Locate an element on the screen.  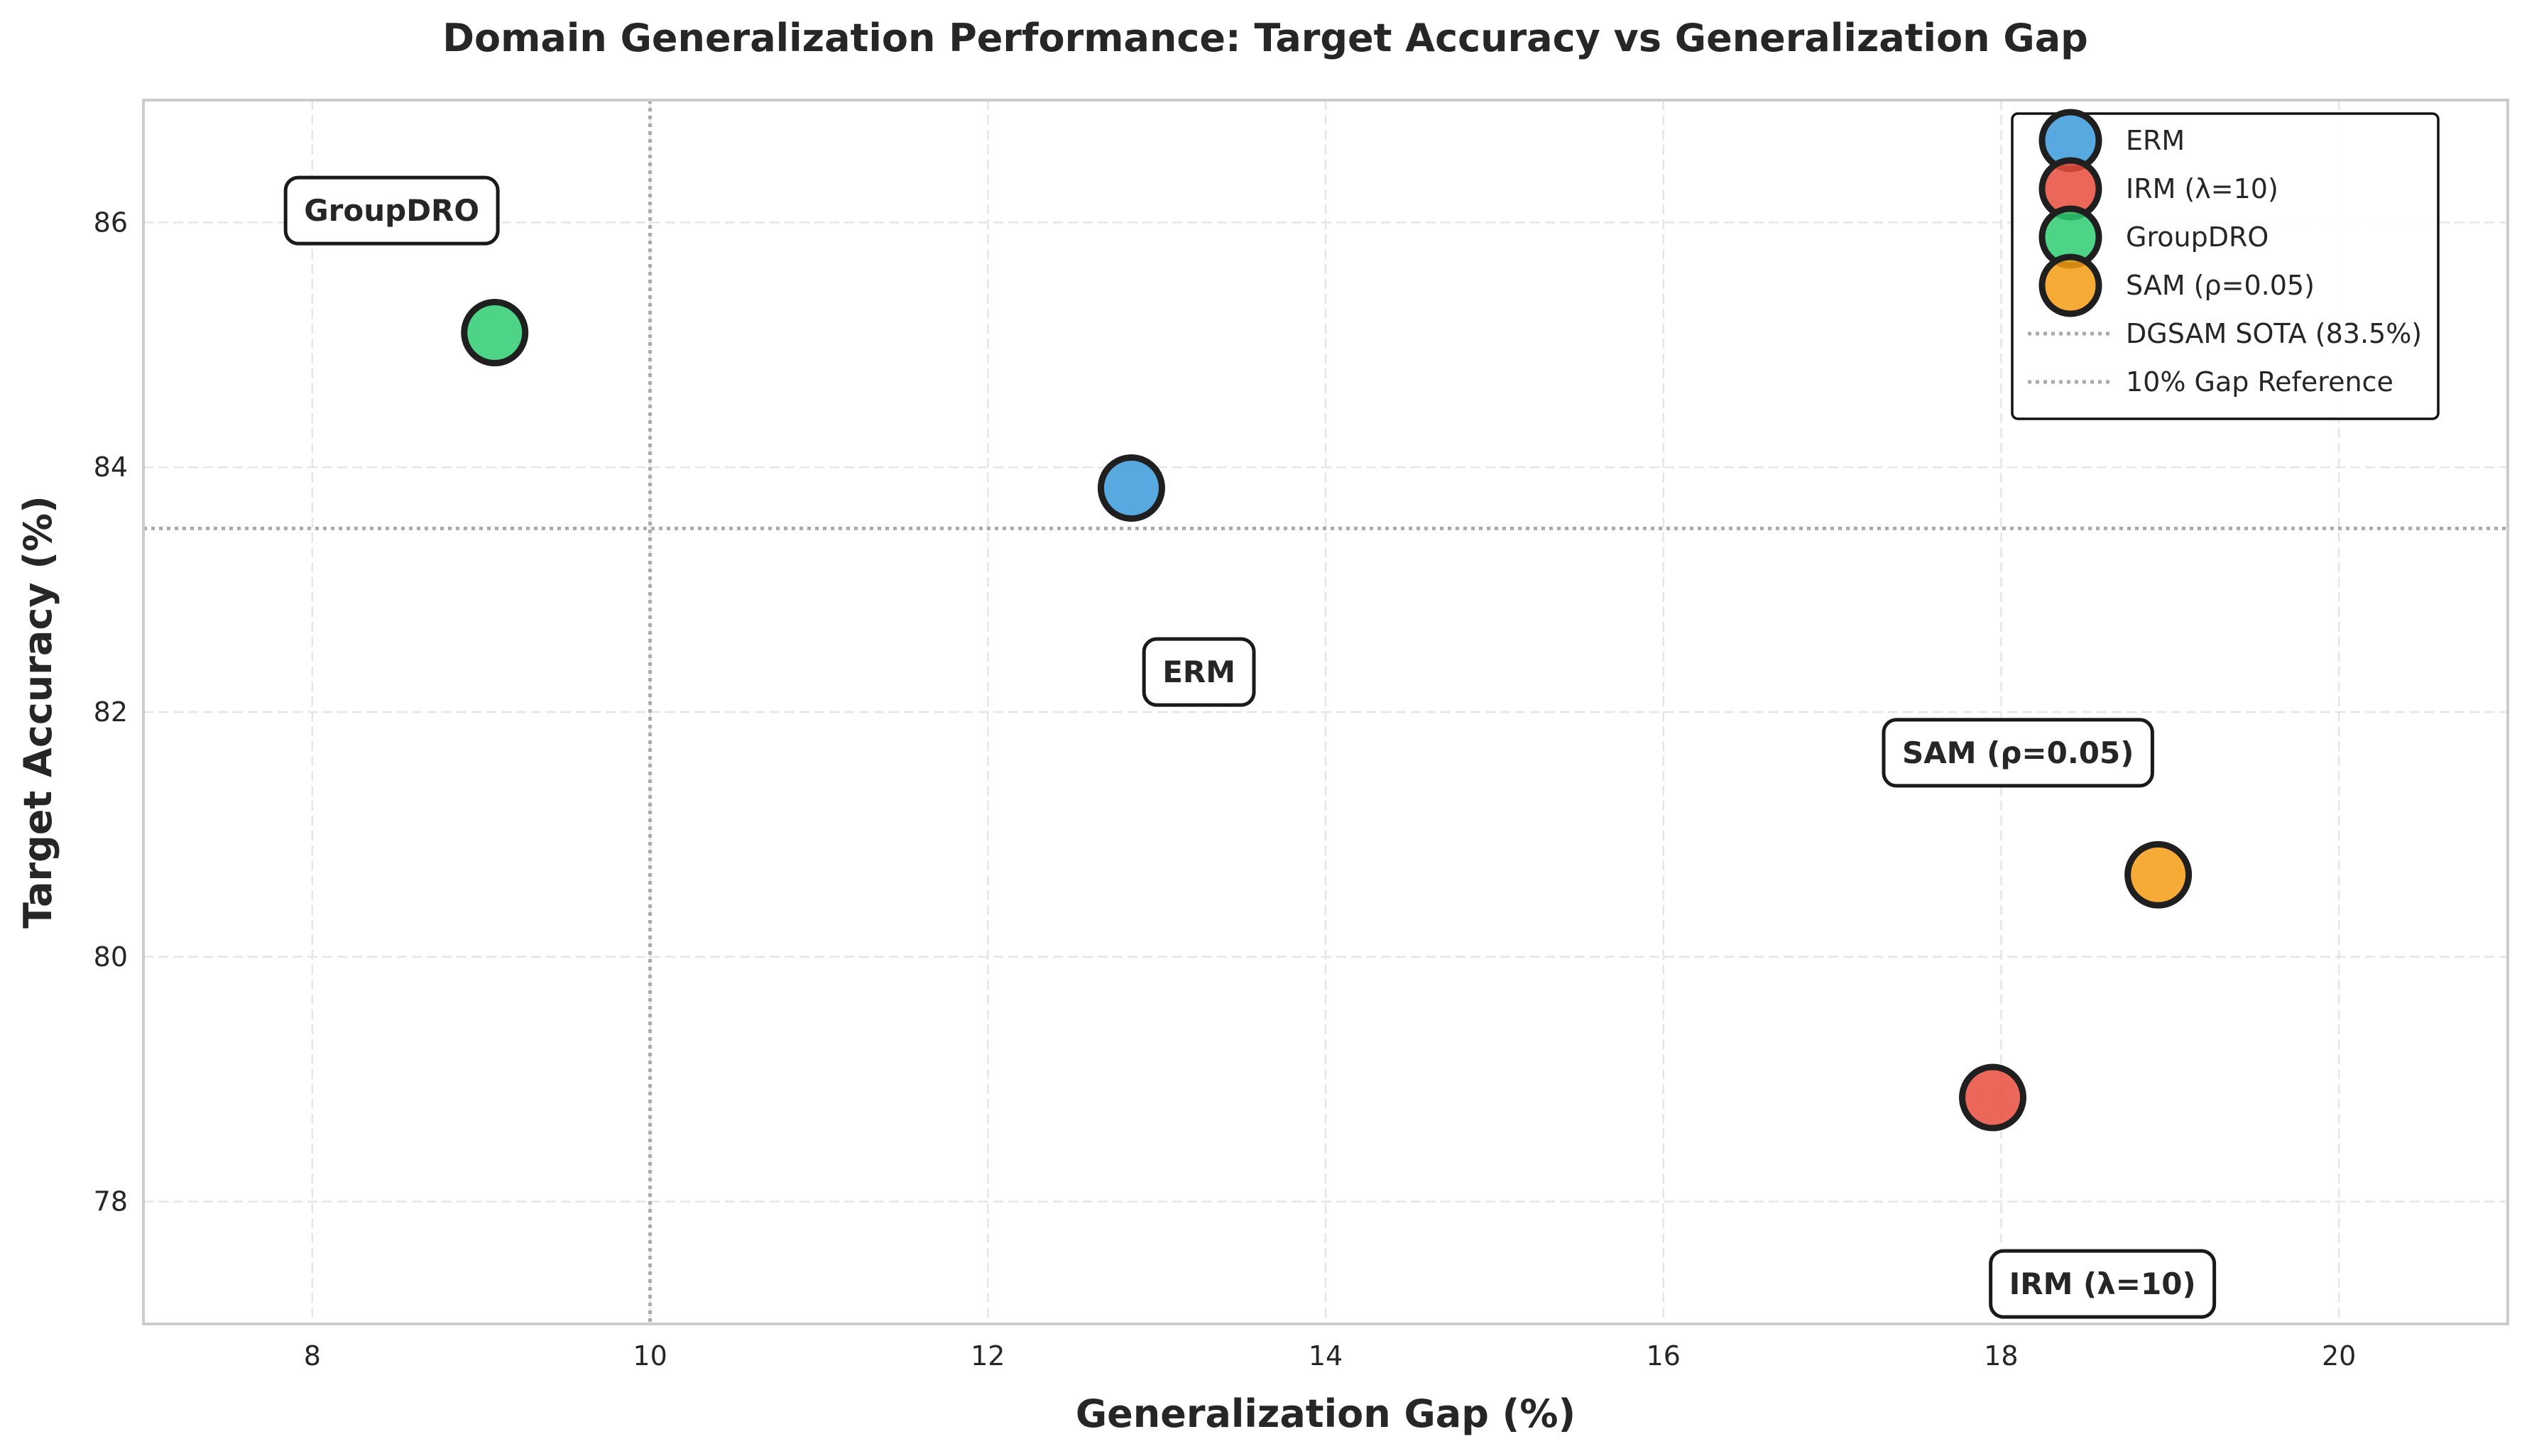
legend-entry: GroupDRO is located at coordinates (2153, 237).